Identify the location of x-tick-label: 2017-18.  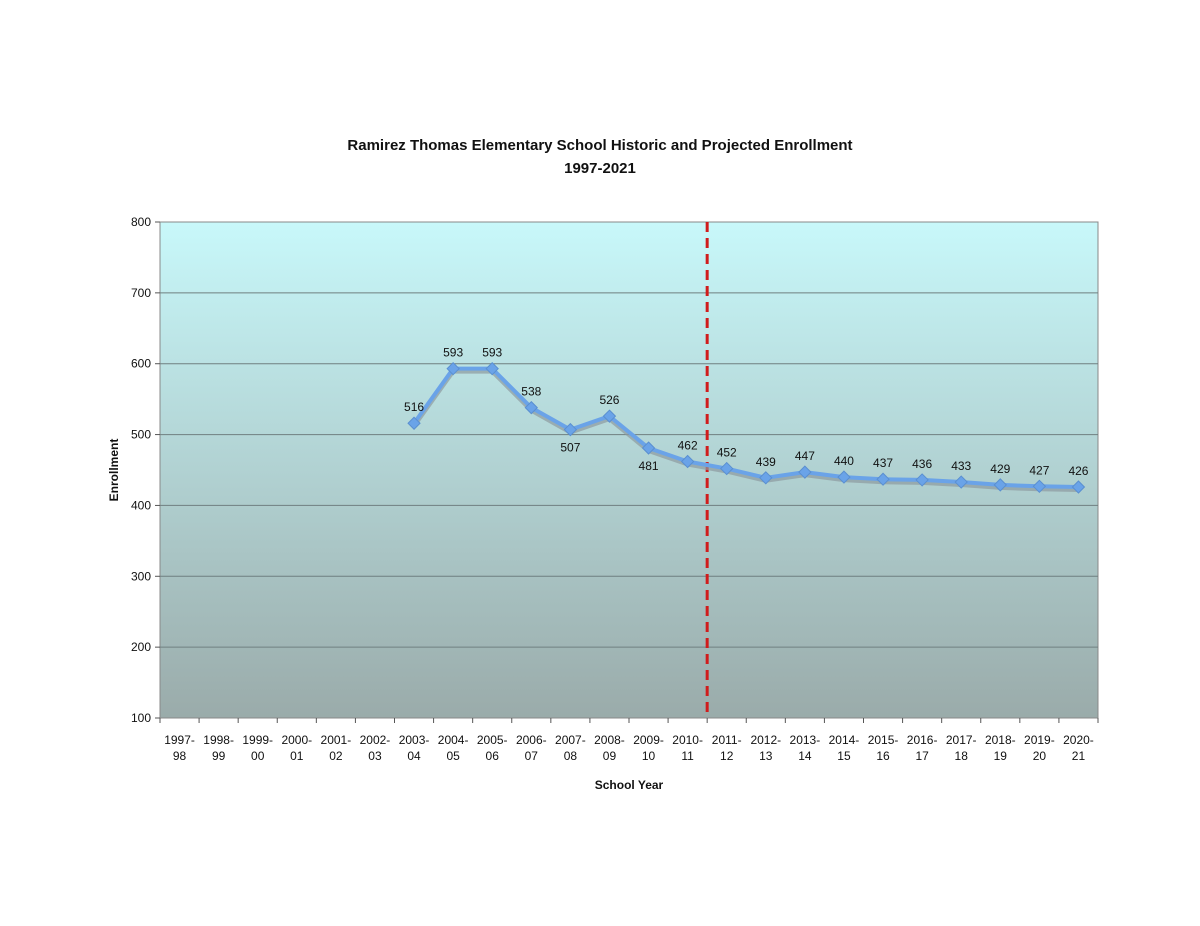
(961, 748).